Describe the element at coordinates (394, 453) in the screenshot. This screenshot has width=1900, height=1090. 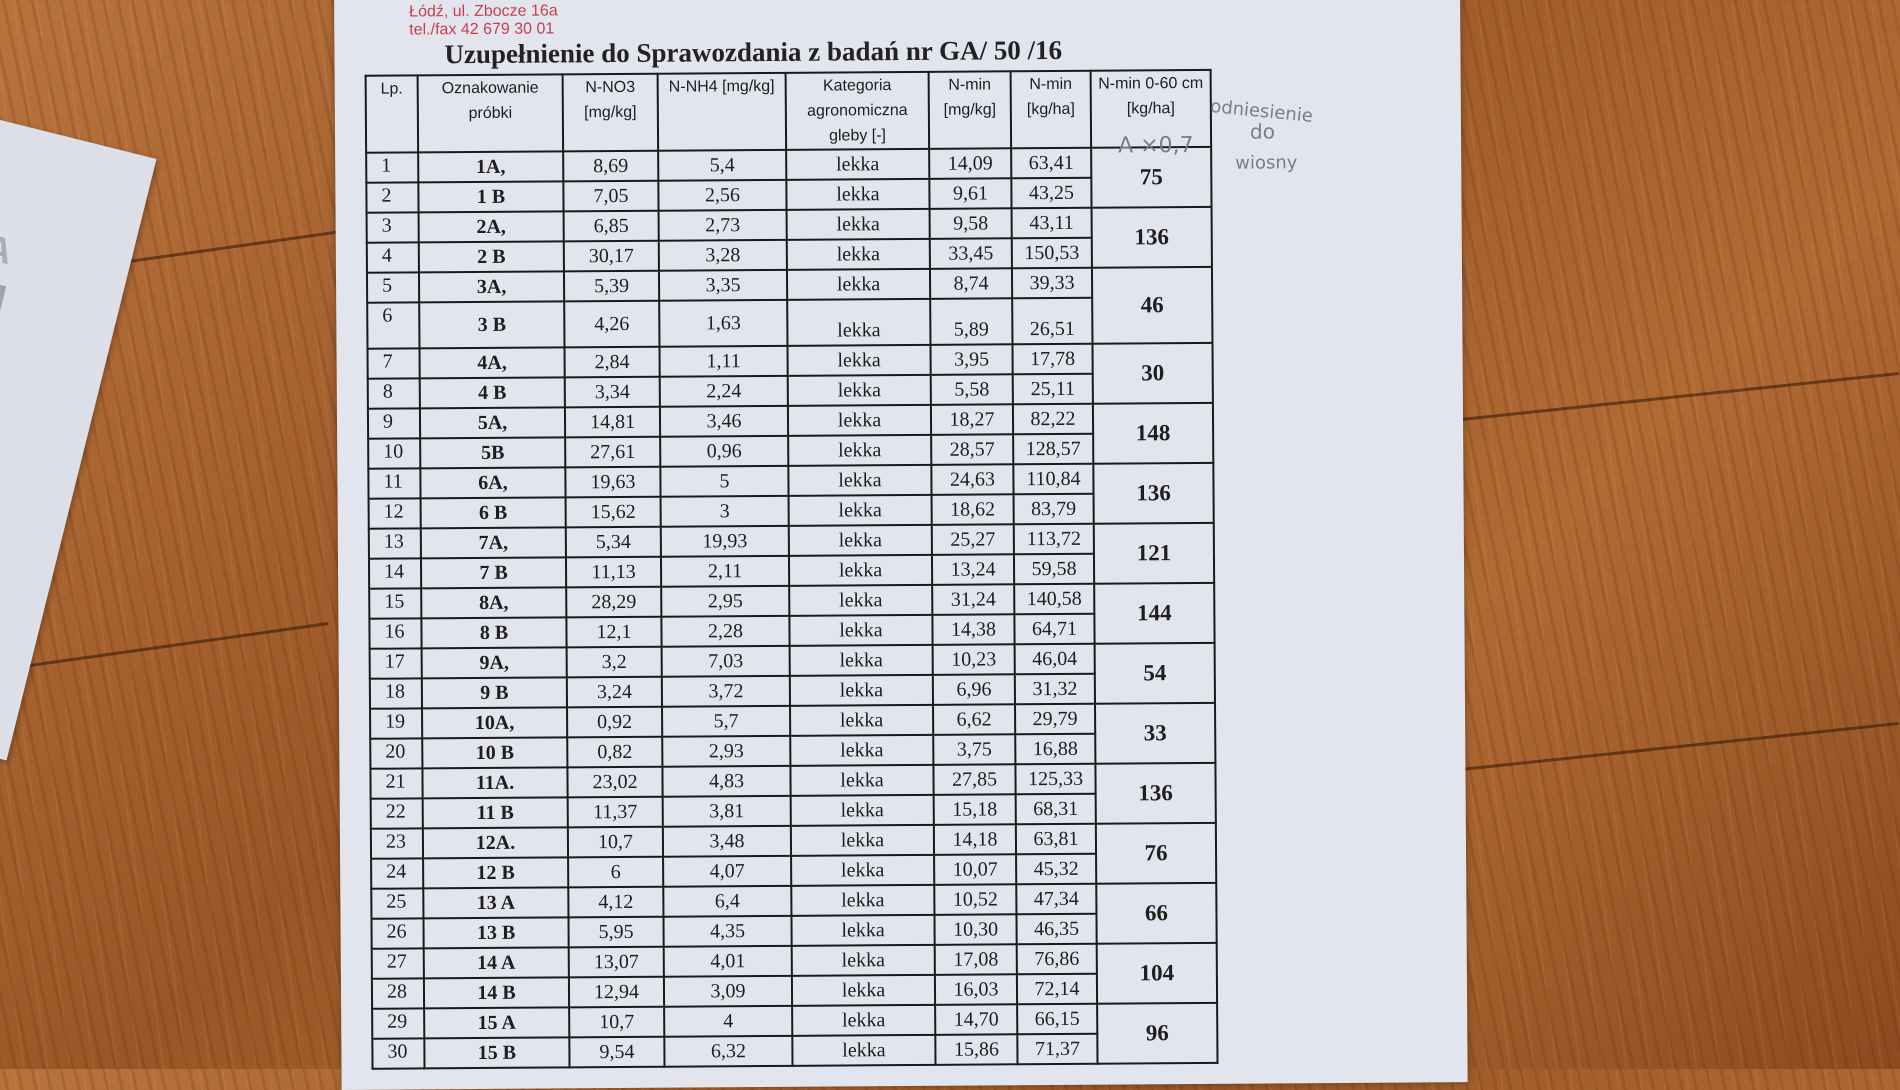
I see `row-number: 10` at that location.